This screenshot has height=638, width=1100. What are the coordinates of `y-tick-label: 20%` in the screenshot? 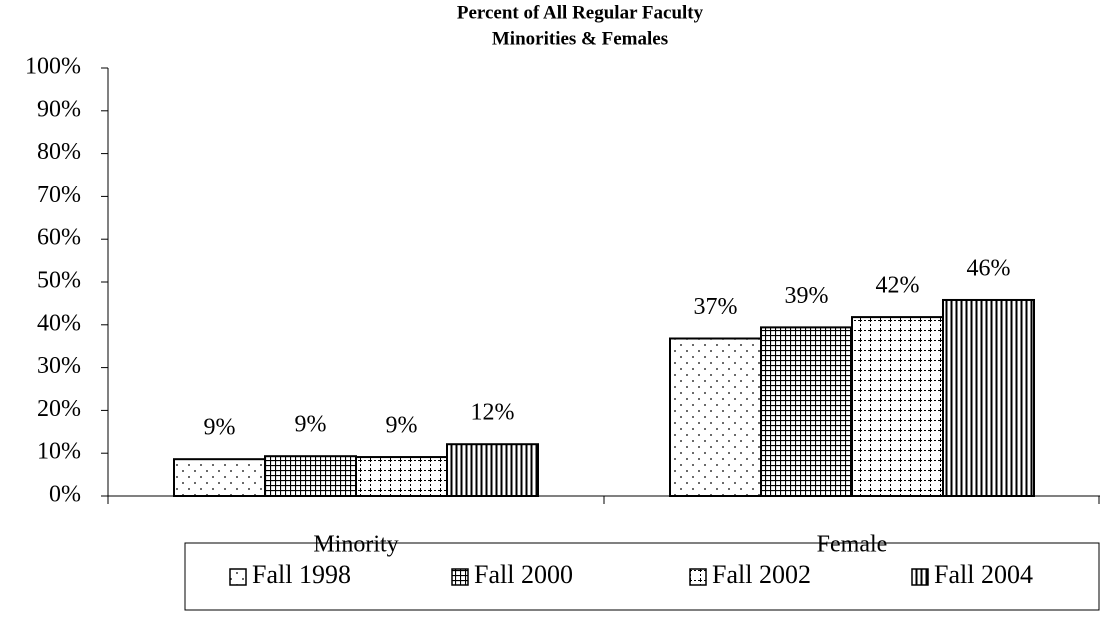 It's located at (59, 409).